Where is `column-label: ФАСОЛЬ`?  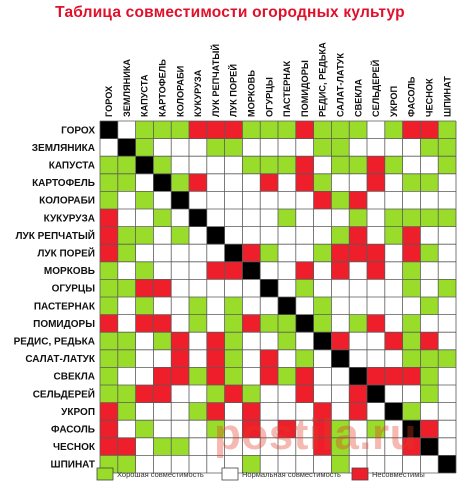
column-label: ФАСОЛЬ is located at coordinates (412, 96).